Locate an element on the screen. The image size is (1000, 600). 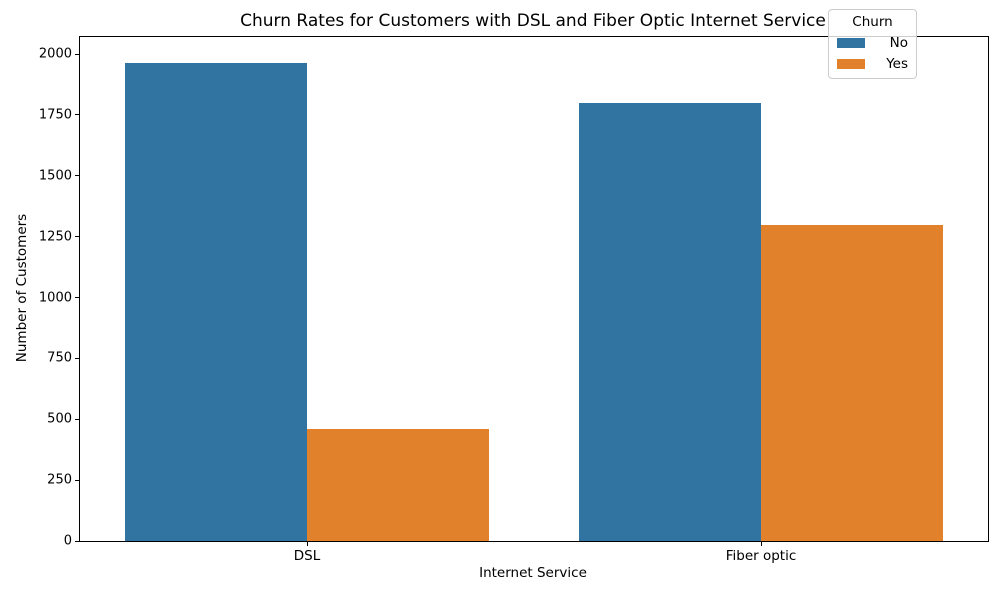
y-tick-label-250: 250 is located at coordinates (59, 480).